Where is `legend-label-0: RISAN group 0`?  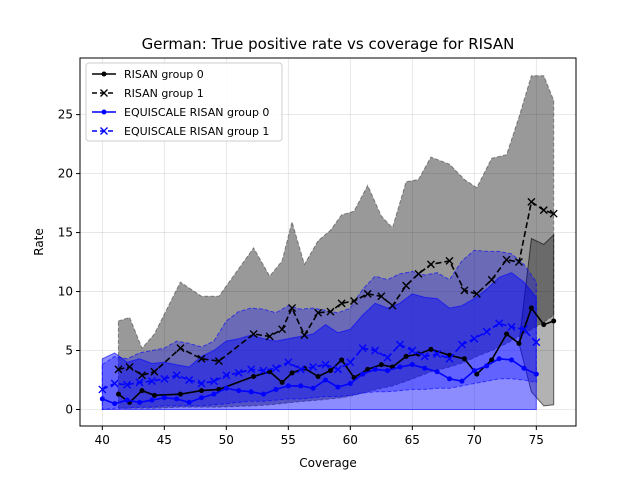 legend-label-0: RISAN group 0 is located at coordinates (164, 74).